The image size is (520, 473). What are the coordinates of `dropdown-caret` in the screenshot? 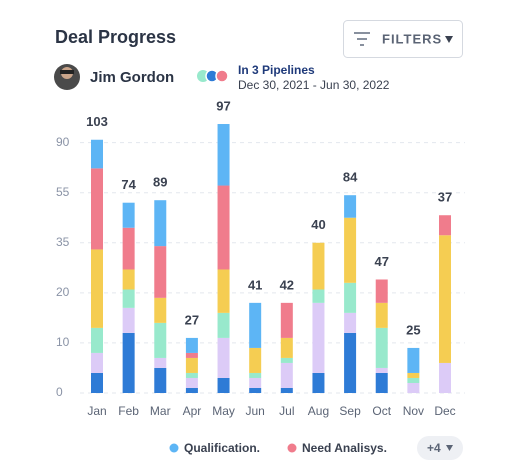 It's located at (449, 39).